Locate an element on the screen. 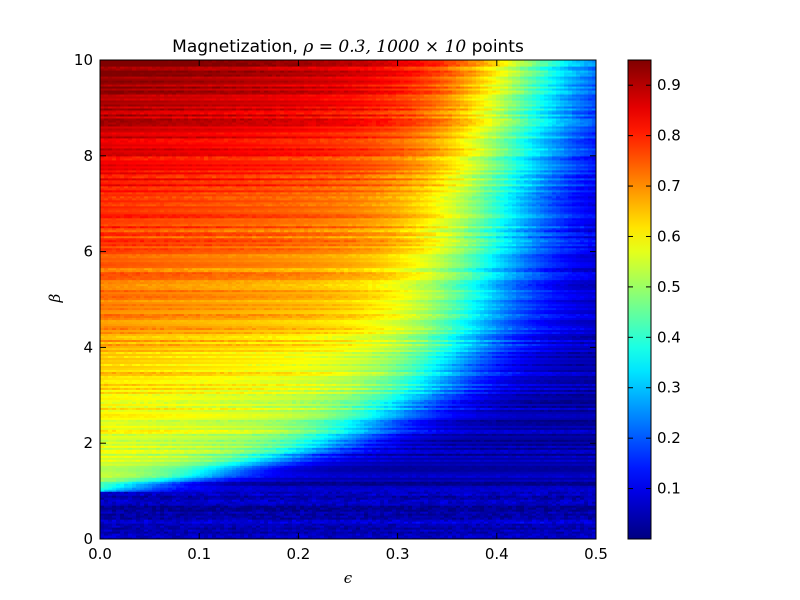 The height and width of the screenshot is (600, 800). title-suffix: points is located at coordinates (495, 47).